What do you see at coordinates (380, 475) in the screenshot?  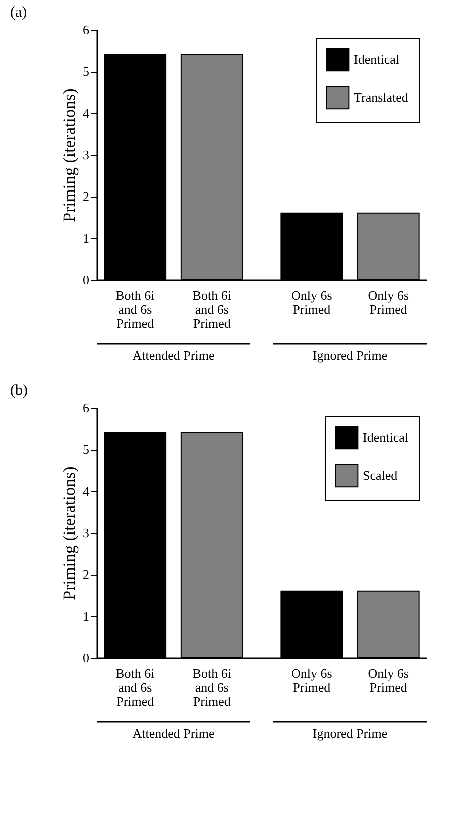 I see `legend-label: Scaled` at bounding box center [380, 475].